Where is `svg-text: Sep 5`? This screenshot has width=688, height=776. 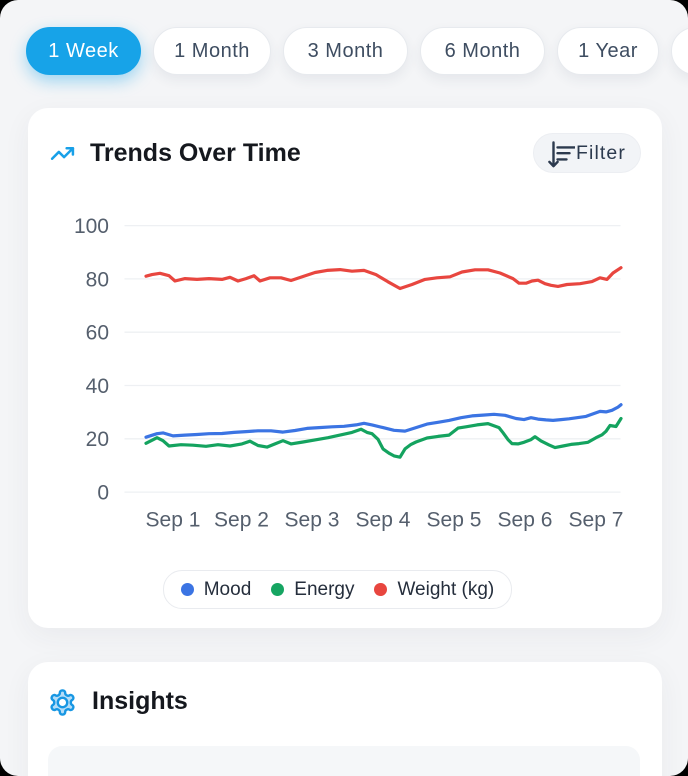 svg-text: Sep 5 is located at coordinates (454, 520).